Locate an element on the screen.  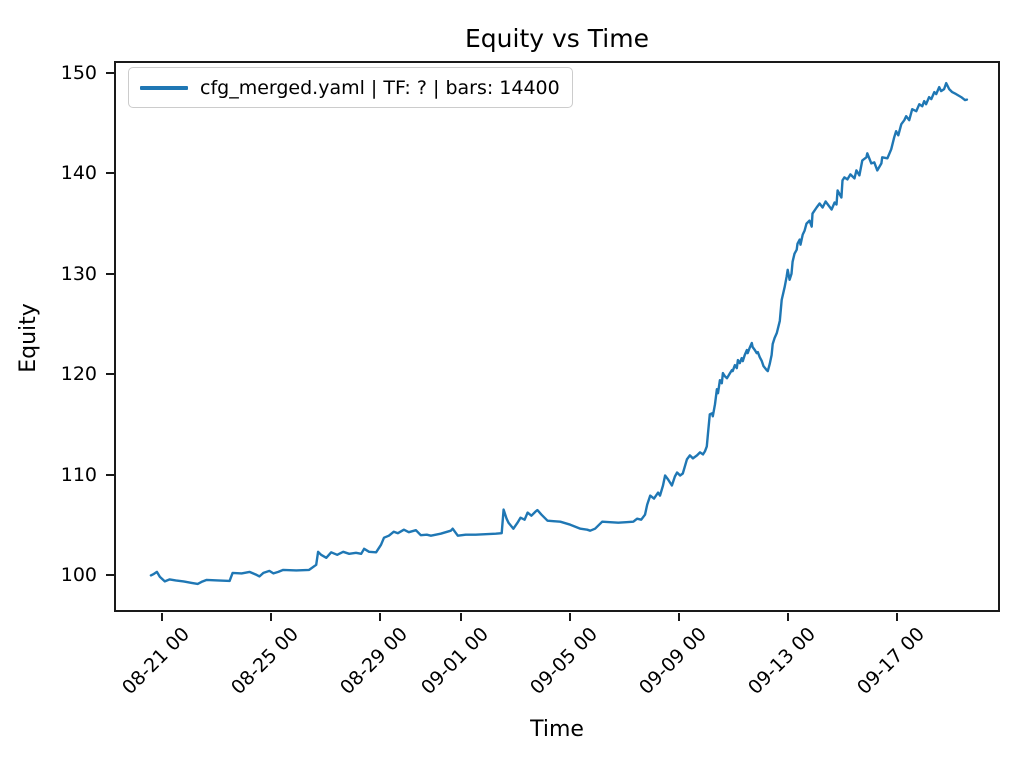
x-tick-label: 09-09 00 is located at coordinates (672, 661).